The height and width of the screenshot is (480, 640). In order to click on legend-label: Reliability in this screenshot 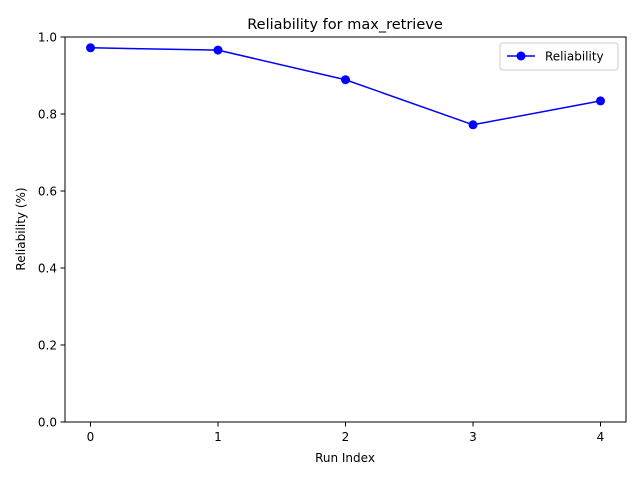, I will do `click(574, 57)`.